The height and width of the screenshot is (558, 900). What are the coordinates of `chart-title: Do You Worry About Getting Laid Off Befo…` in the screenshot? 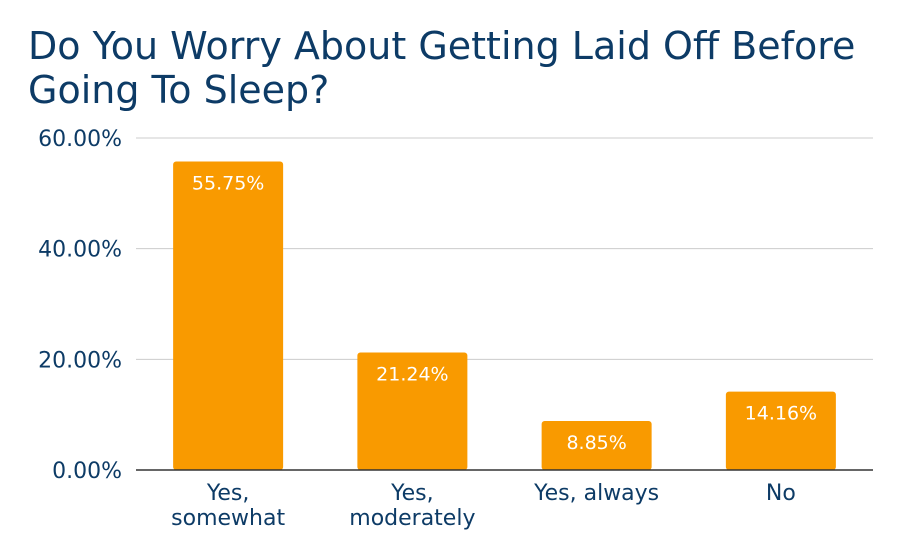 It's located at (442, 68).